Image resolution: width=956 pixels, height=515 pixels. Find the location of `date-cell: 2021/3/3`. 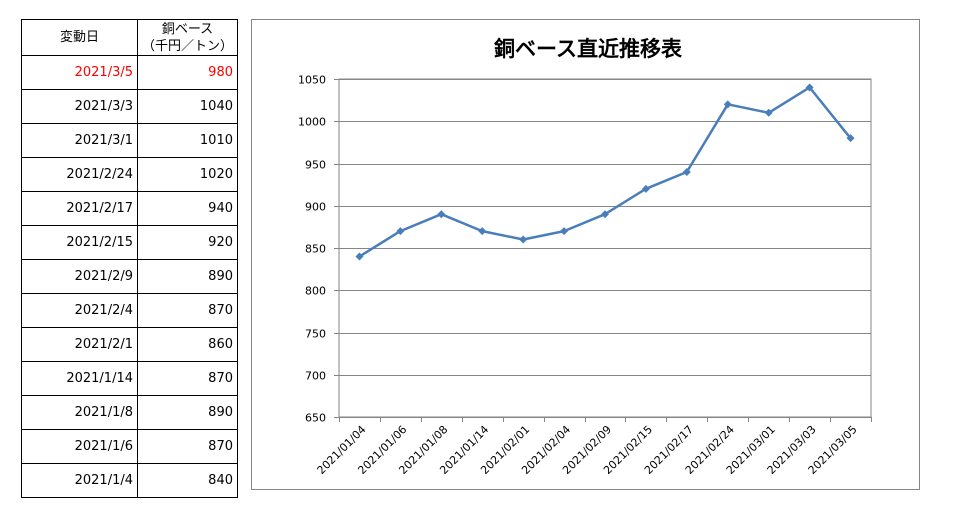

date-cell: 2021/3/3 is located at coordinates (79, 106).